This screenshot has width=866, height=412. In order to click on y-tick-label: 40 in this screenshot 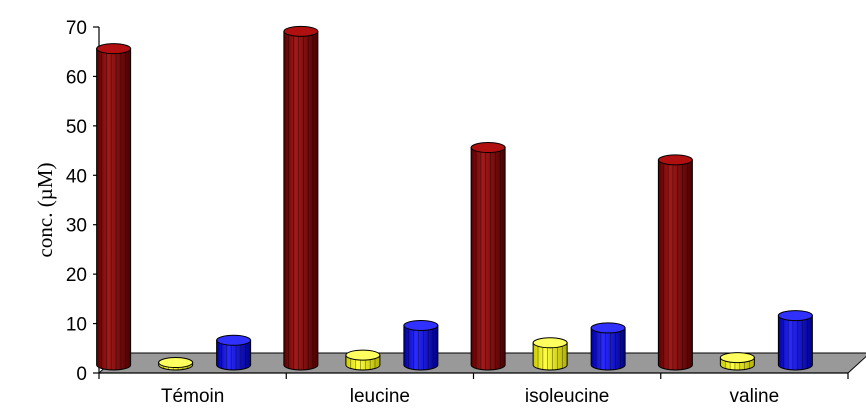, I will do `click(76, 176)`.